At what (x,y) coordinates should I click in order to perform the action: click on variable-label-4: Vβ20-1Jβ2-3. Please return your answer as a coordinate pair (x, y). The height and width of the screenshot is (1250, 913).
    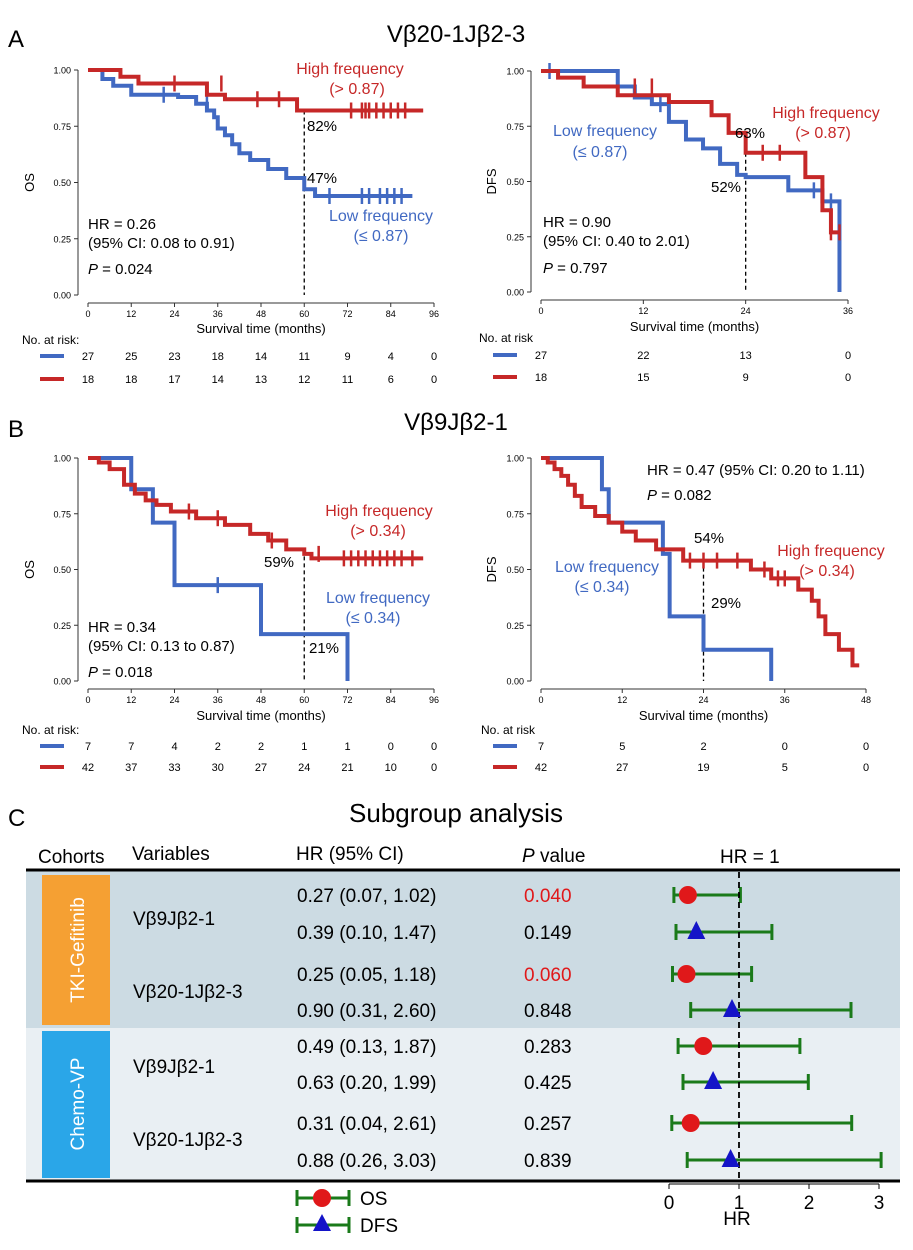
    Looking at the image, I should click on (188, 1140).